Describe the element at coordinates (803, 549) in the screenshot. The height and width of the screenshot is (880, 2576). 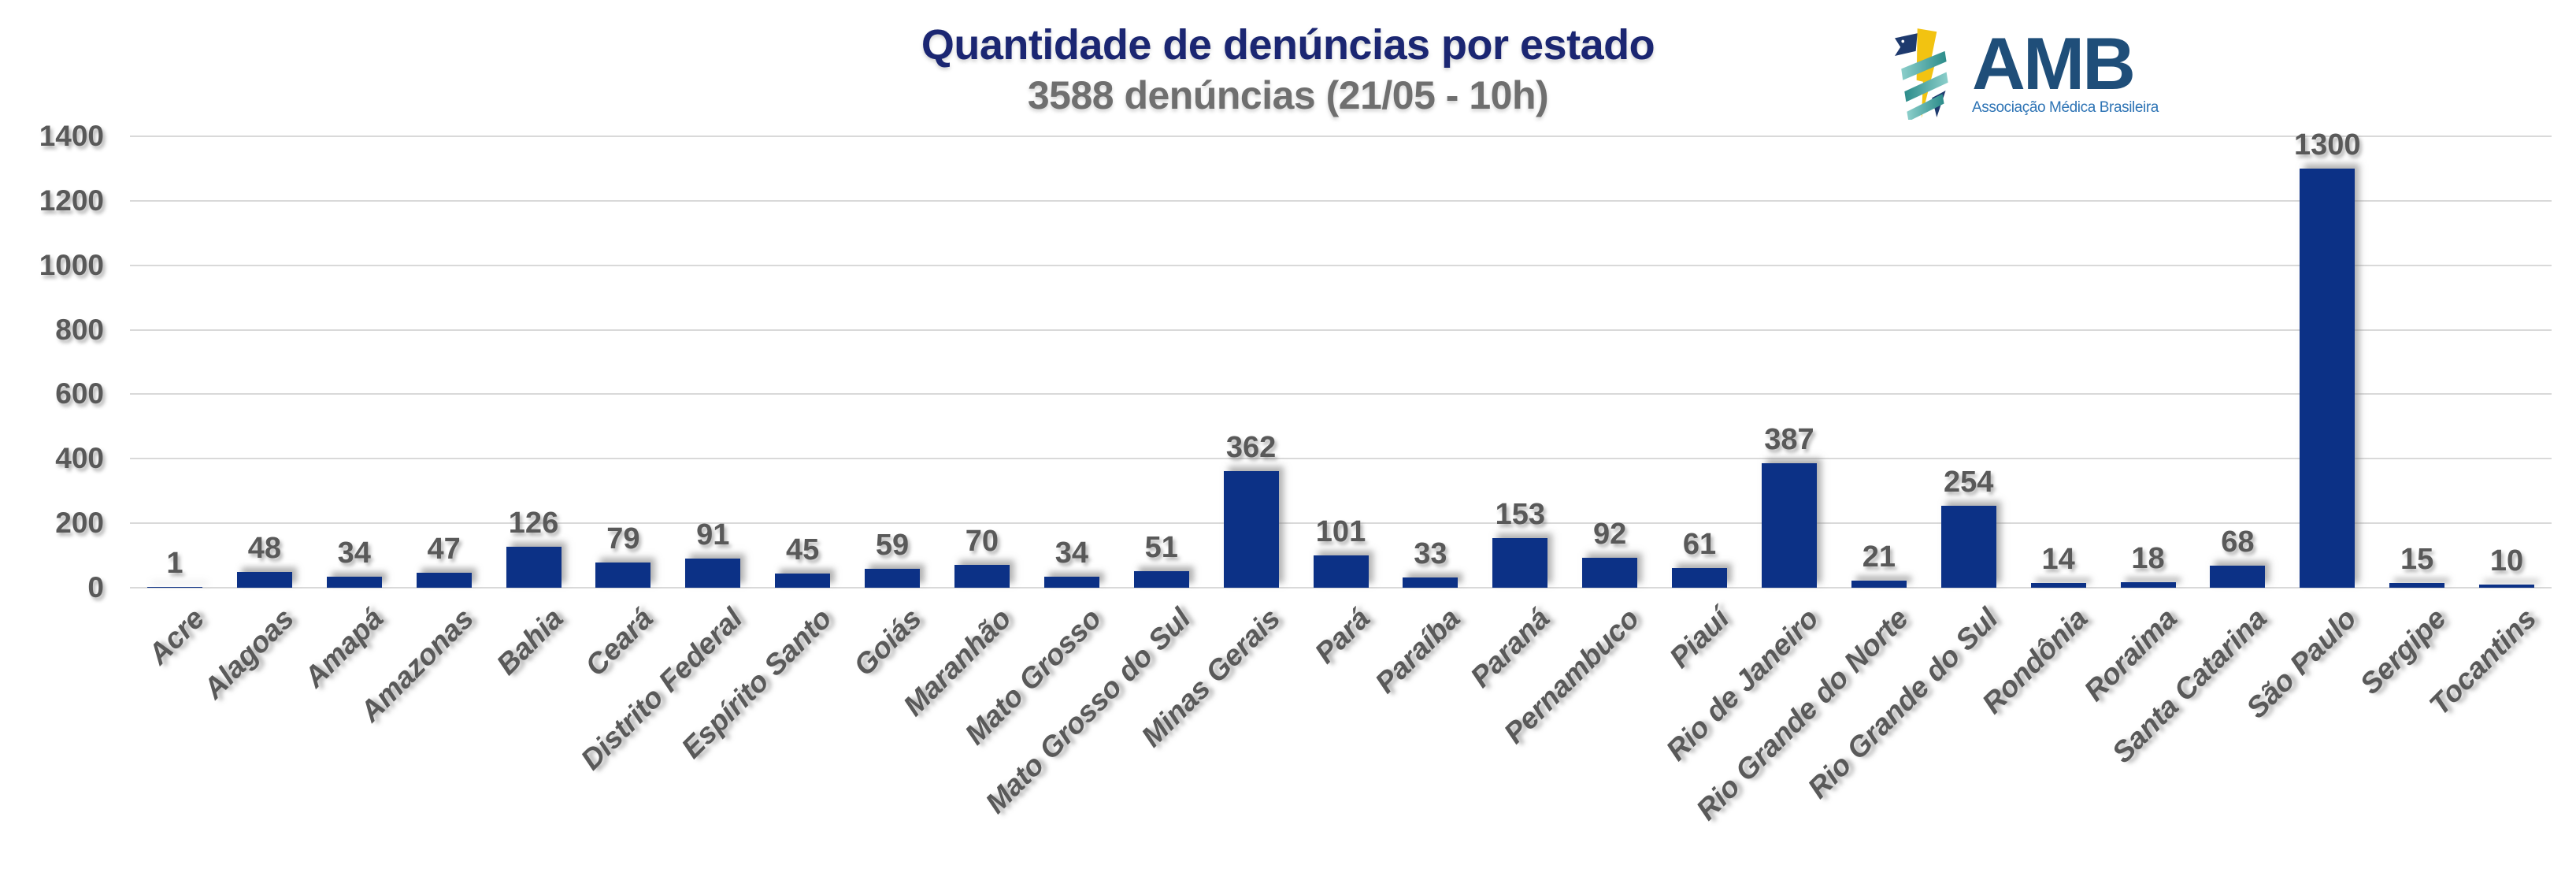
I see `bar-value-label: 45` at that location.